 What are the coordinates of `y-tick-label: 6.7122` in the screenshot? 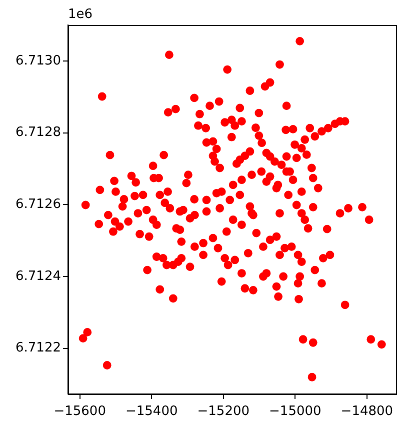 It's located at (38, 348).